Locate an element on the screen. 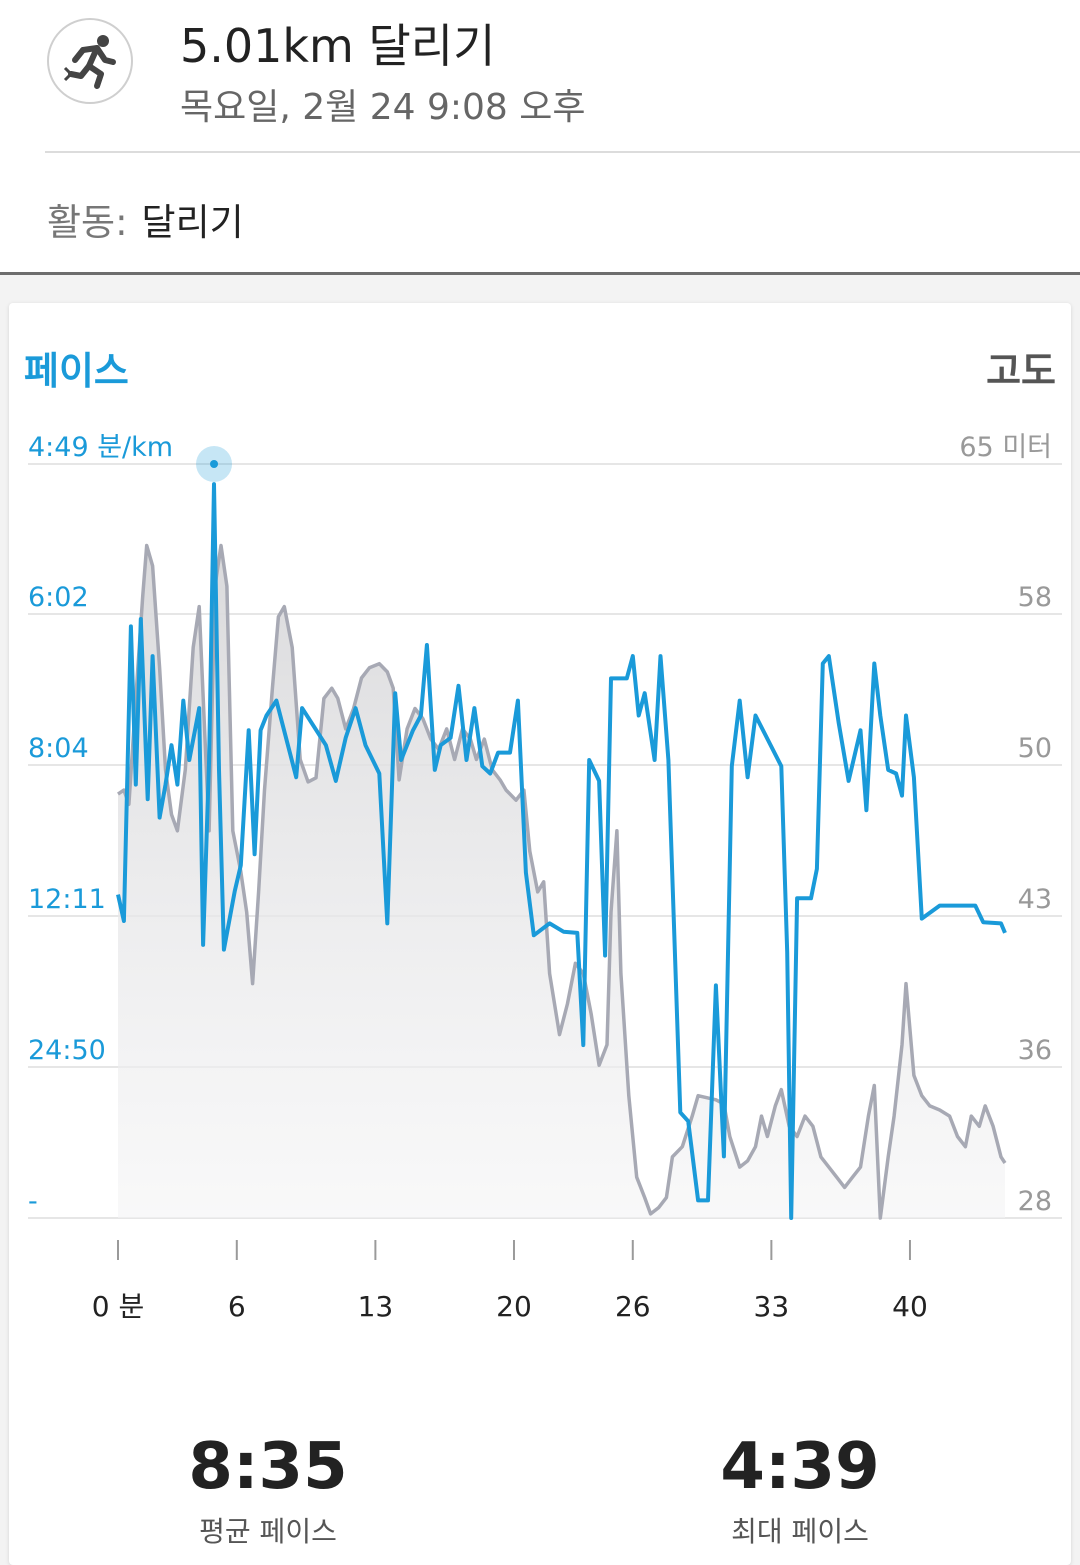  x-axis-tick-label: 20 is located at coordinates (514, 1306).